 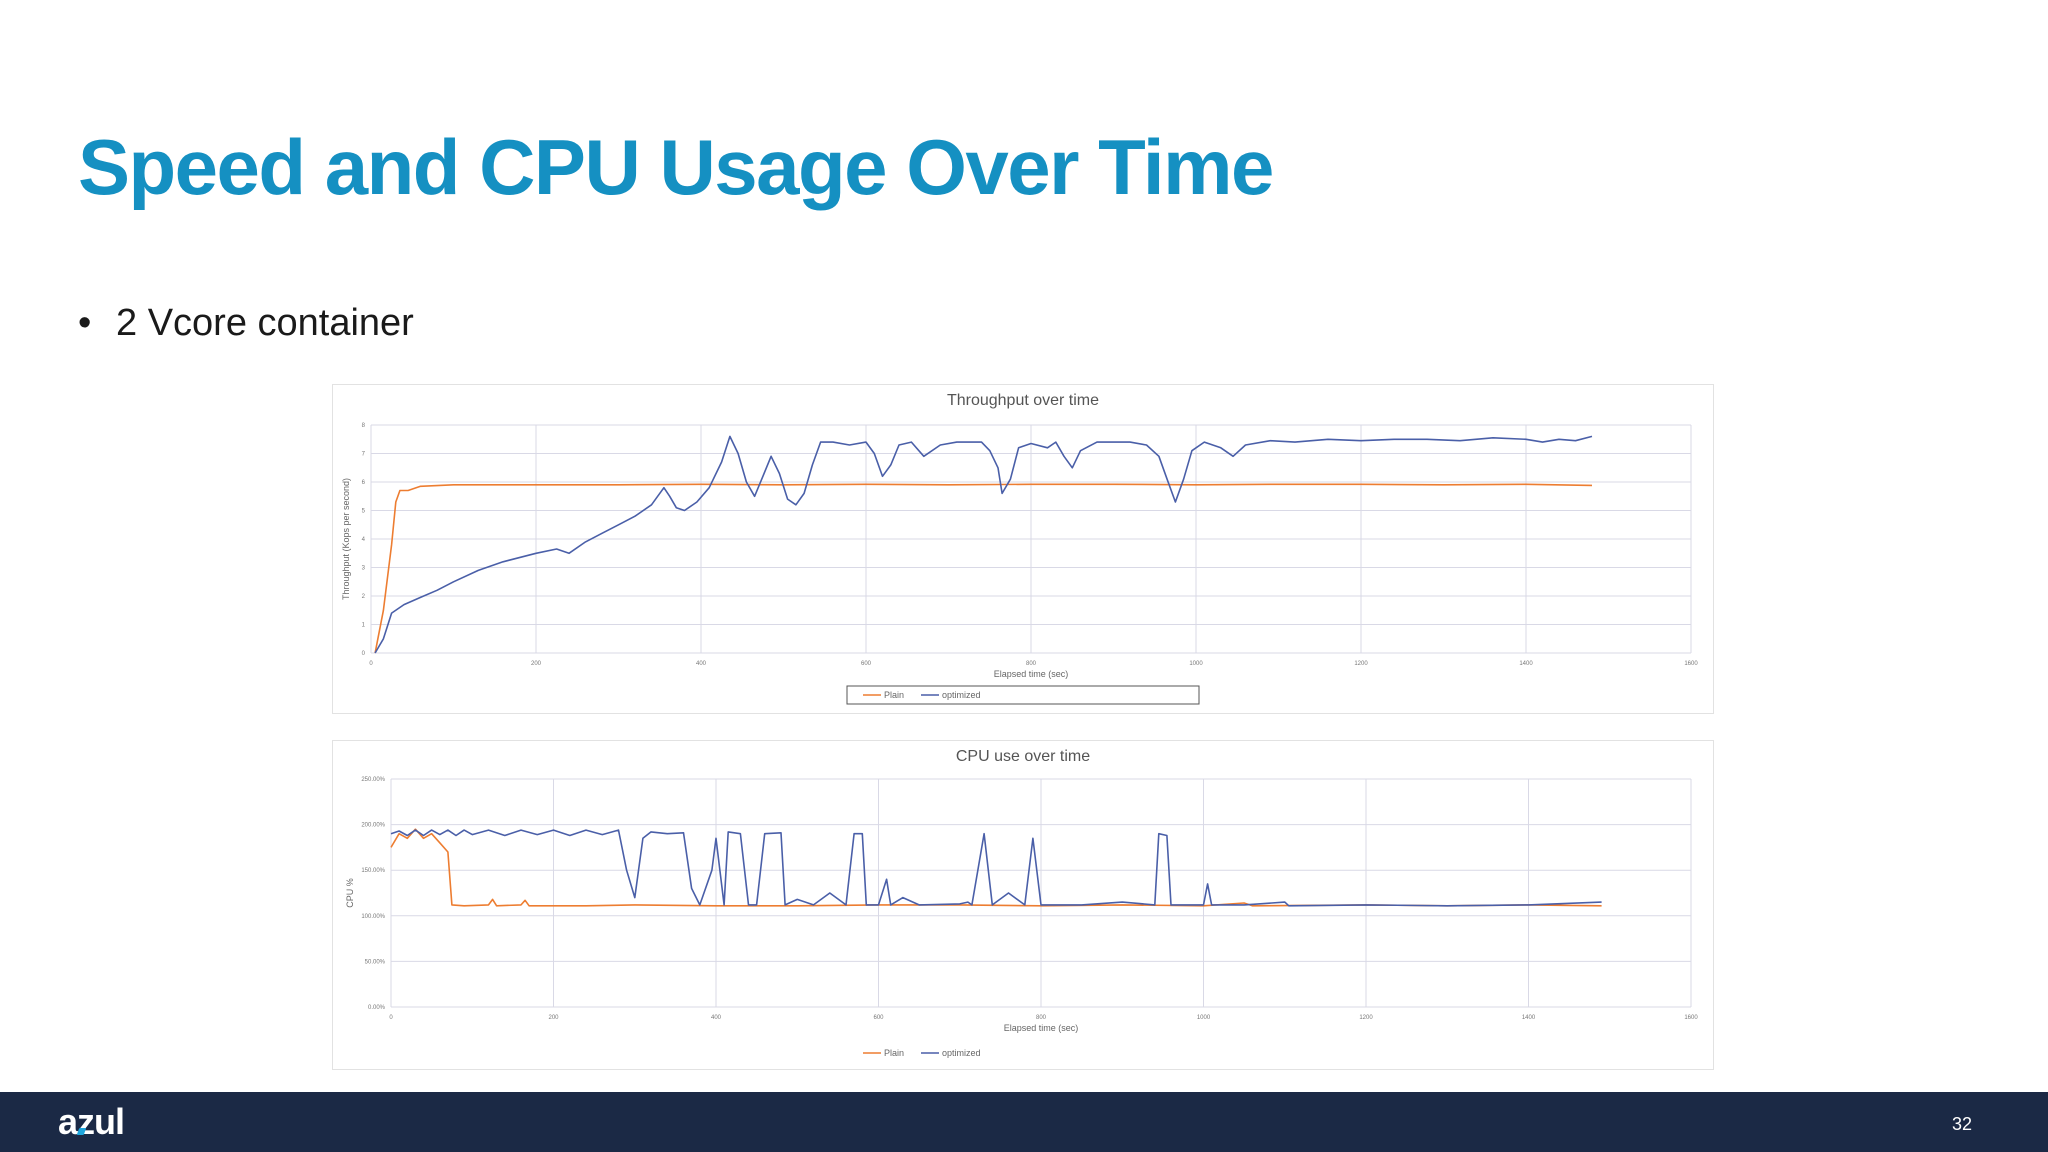 I want to click on y-axis-label: Throughput (Kops per second), so click(x=346, y=539).